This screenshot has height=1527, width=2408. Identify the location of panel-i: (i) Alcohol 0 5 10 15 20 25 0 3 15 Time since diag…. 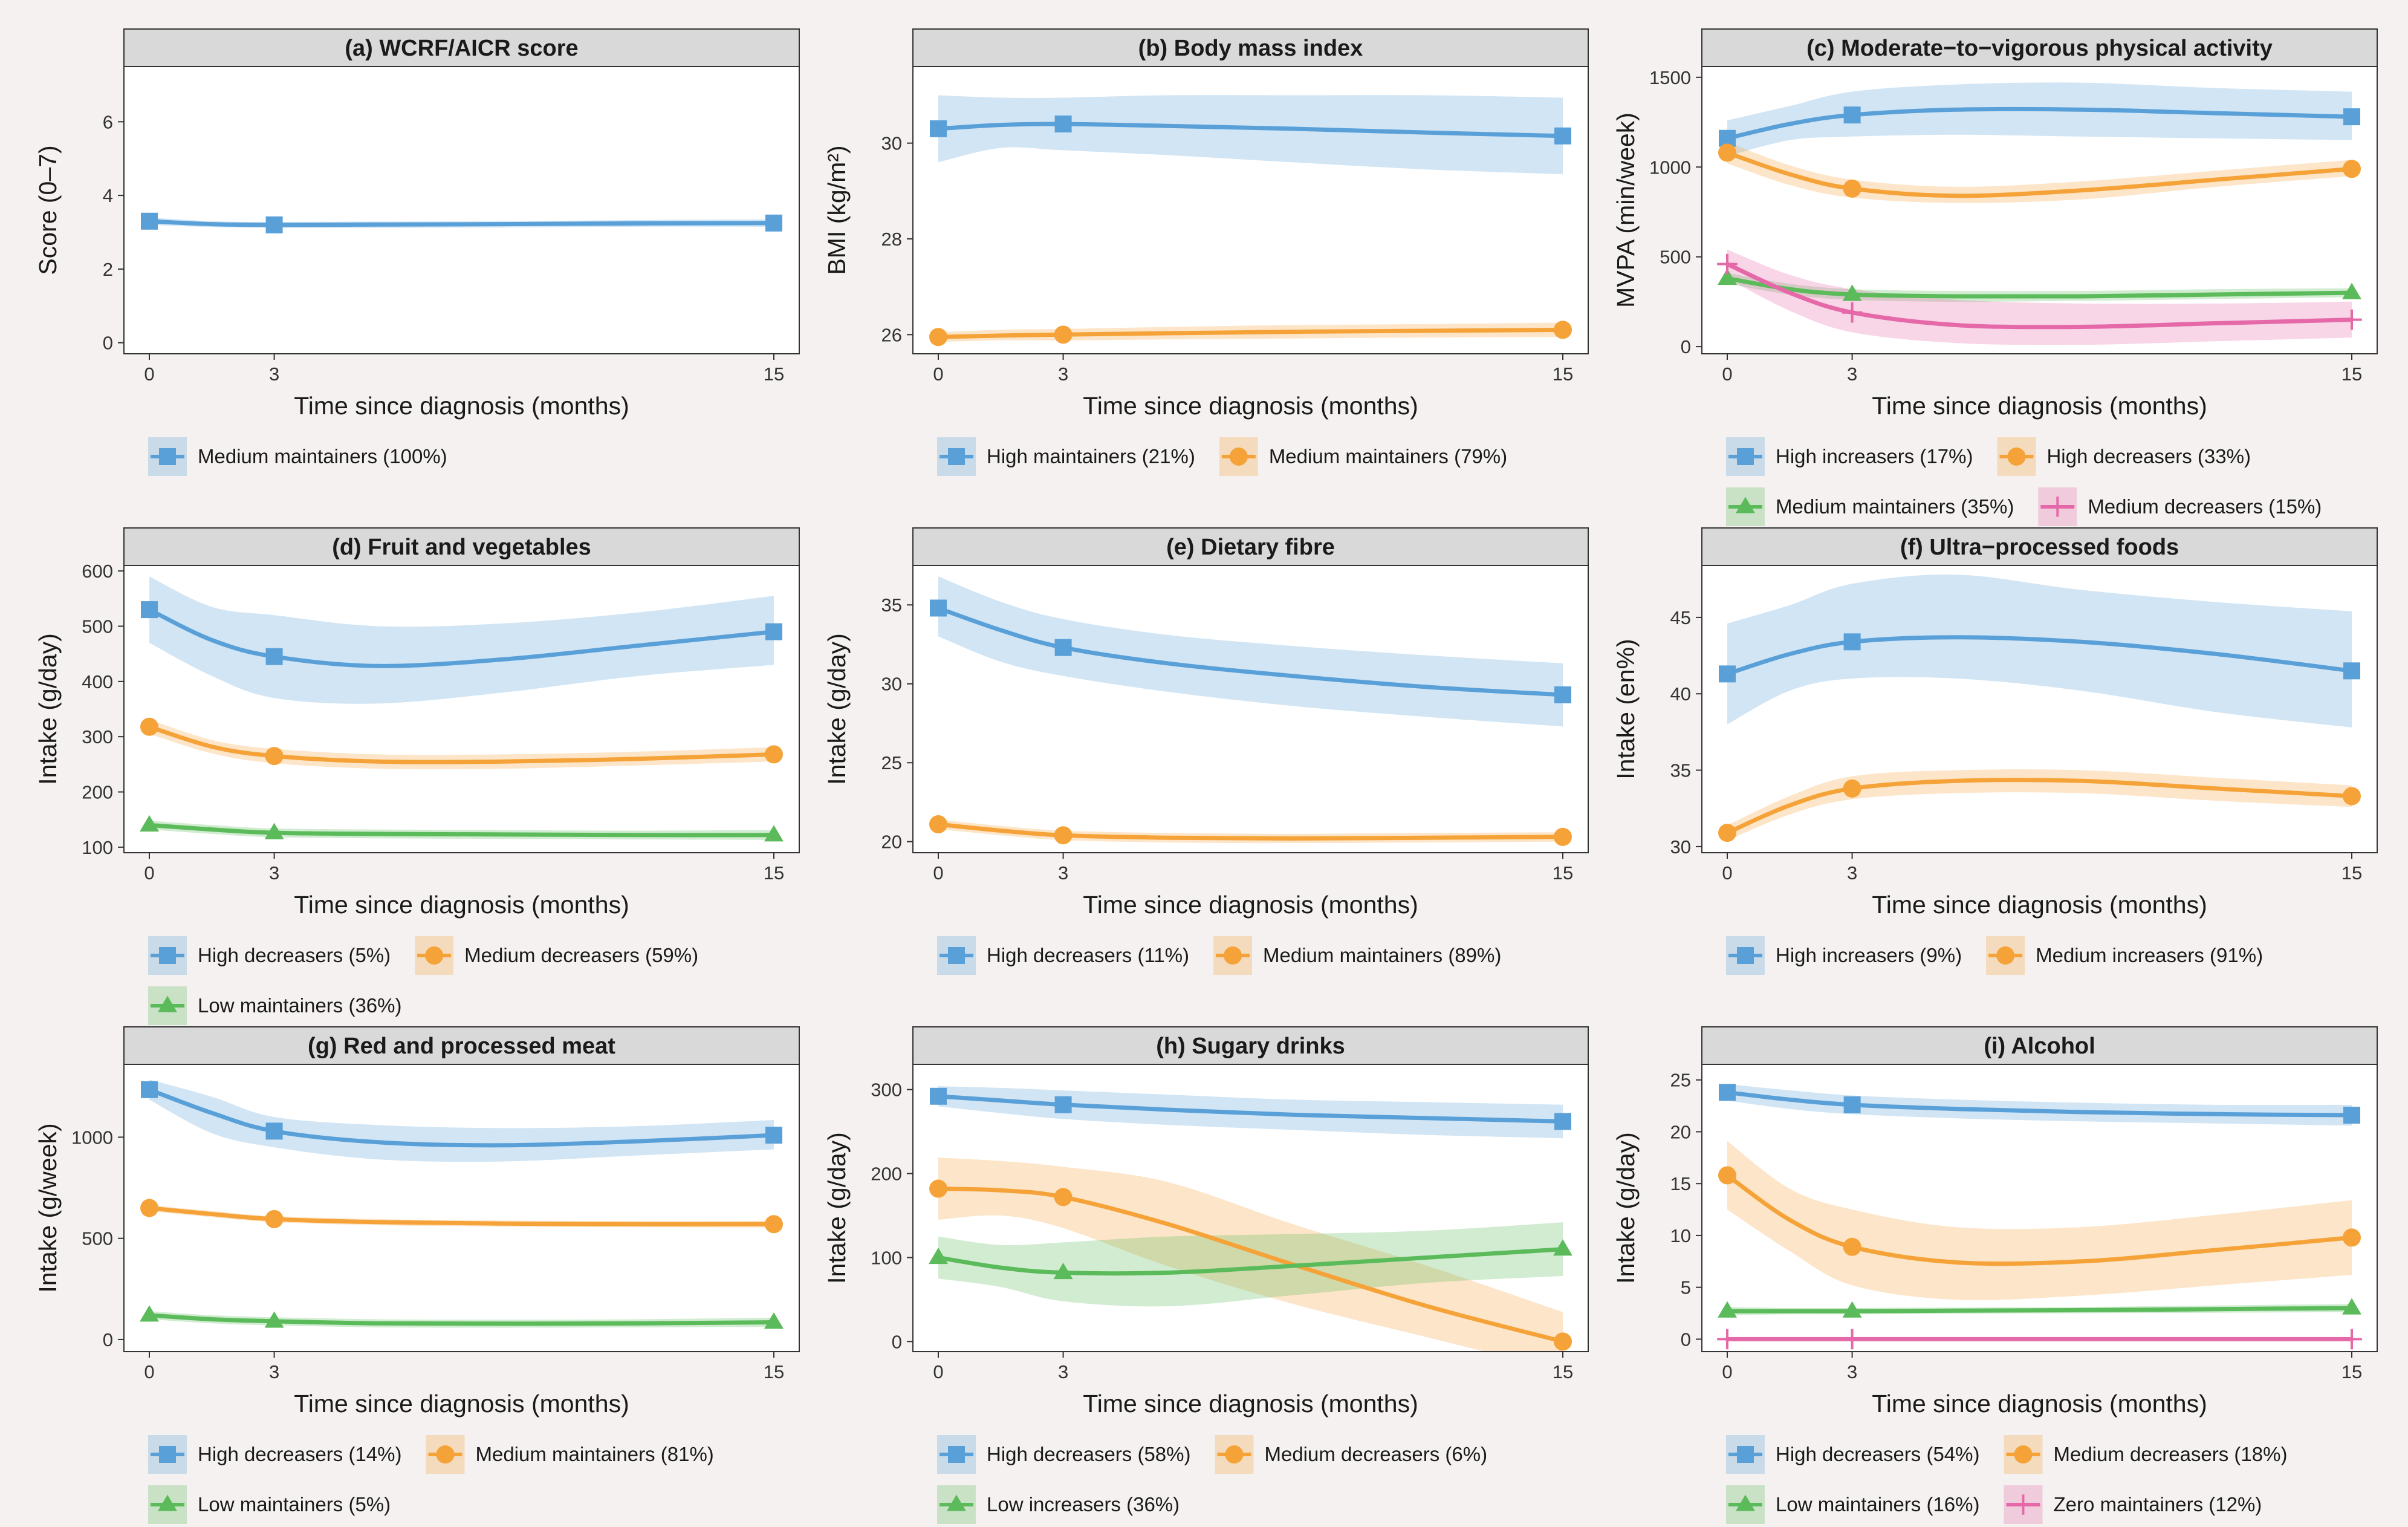
(1995, 1275).